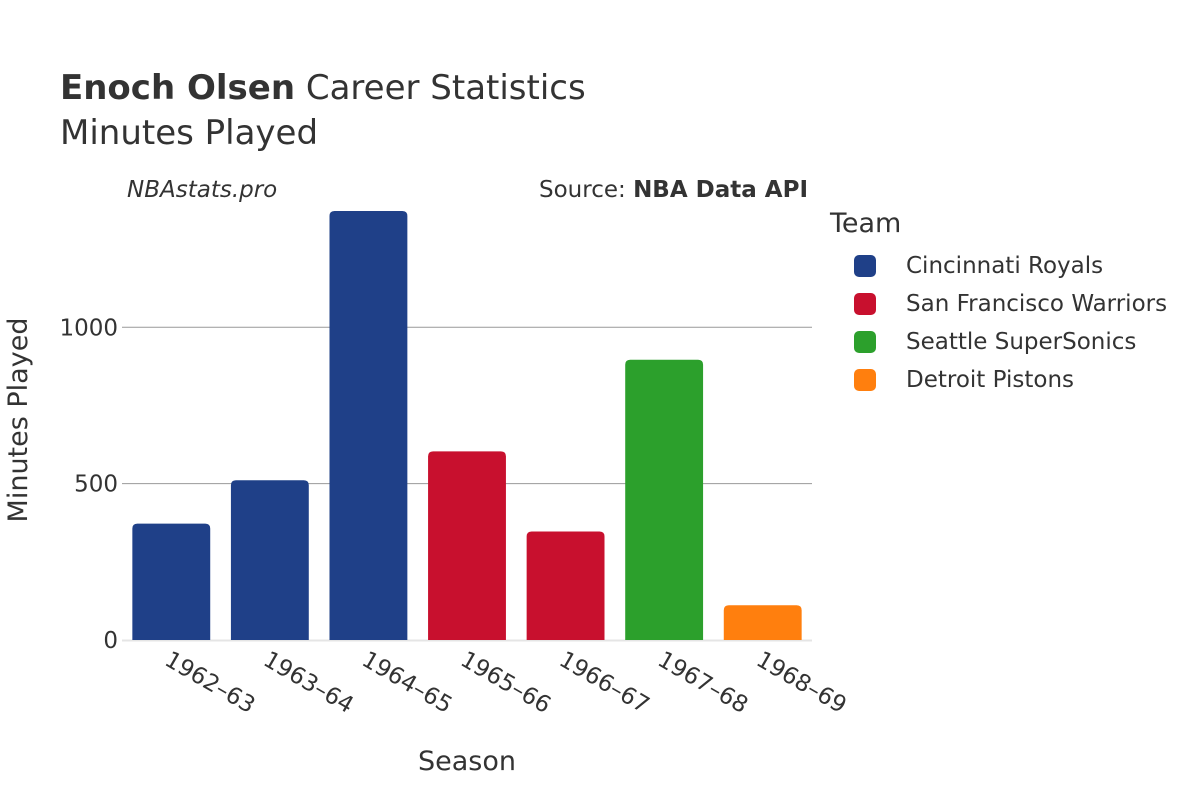 This screenshot has height=800, width=1200. What do you see at coordinates (565, 585) in the screenshot?
I see `bar-1966–67` at bounding box center [565, 585].